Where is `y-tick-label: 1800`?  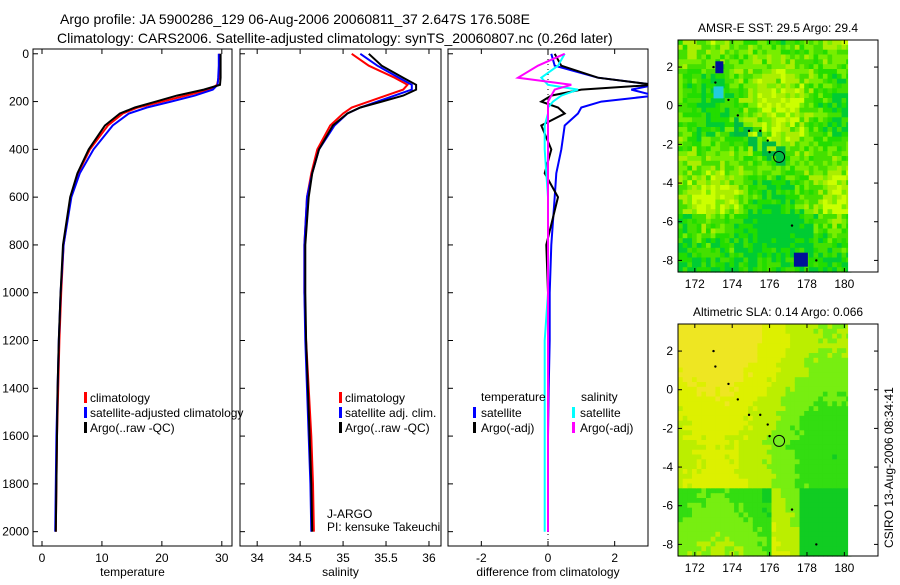
y-tick-label: 1800 is located at coordinates (15, 484).